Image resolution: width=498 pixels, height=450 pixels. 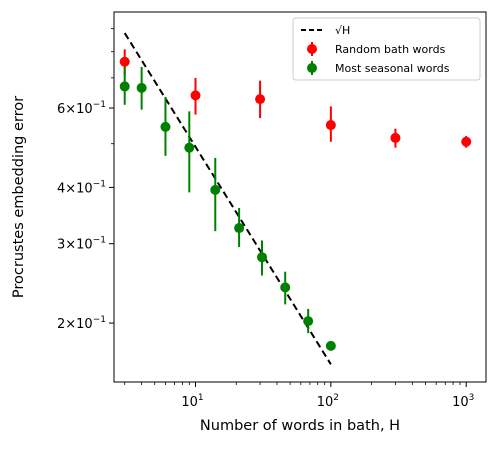 I want to click on y-tick-label-0: 2×10⁻¹, so click(x=81, y=323).